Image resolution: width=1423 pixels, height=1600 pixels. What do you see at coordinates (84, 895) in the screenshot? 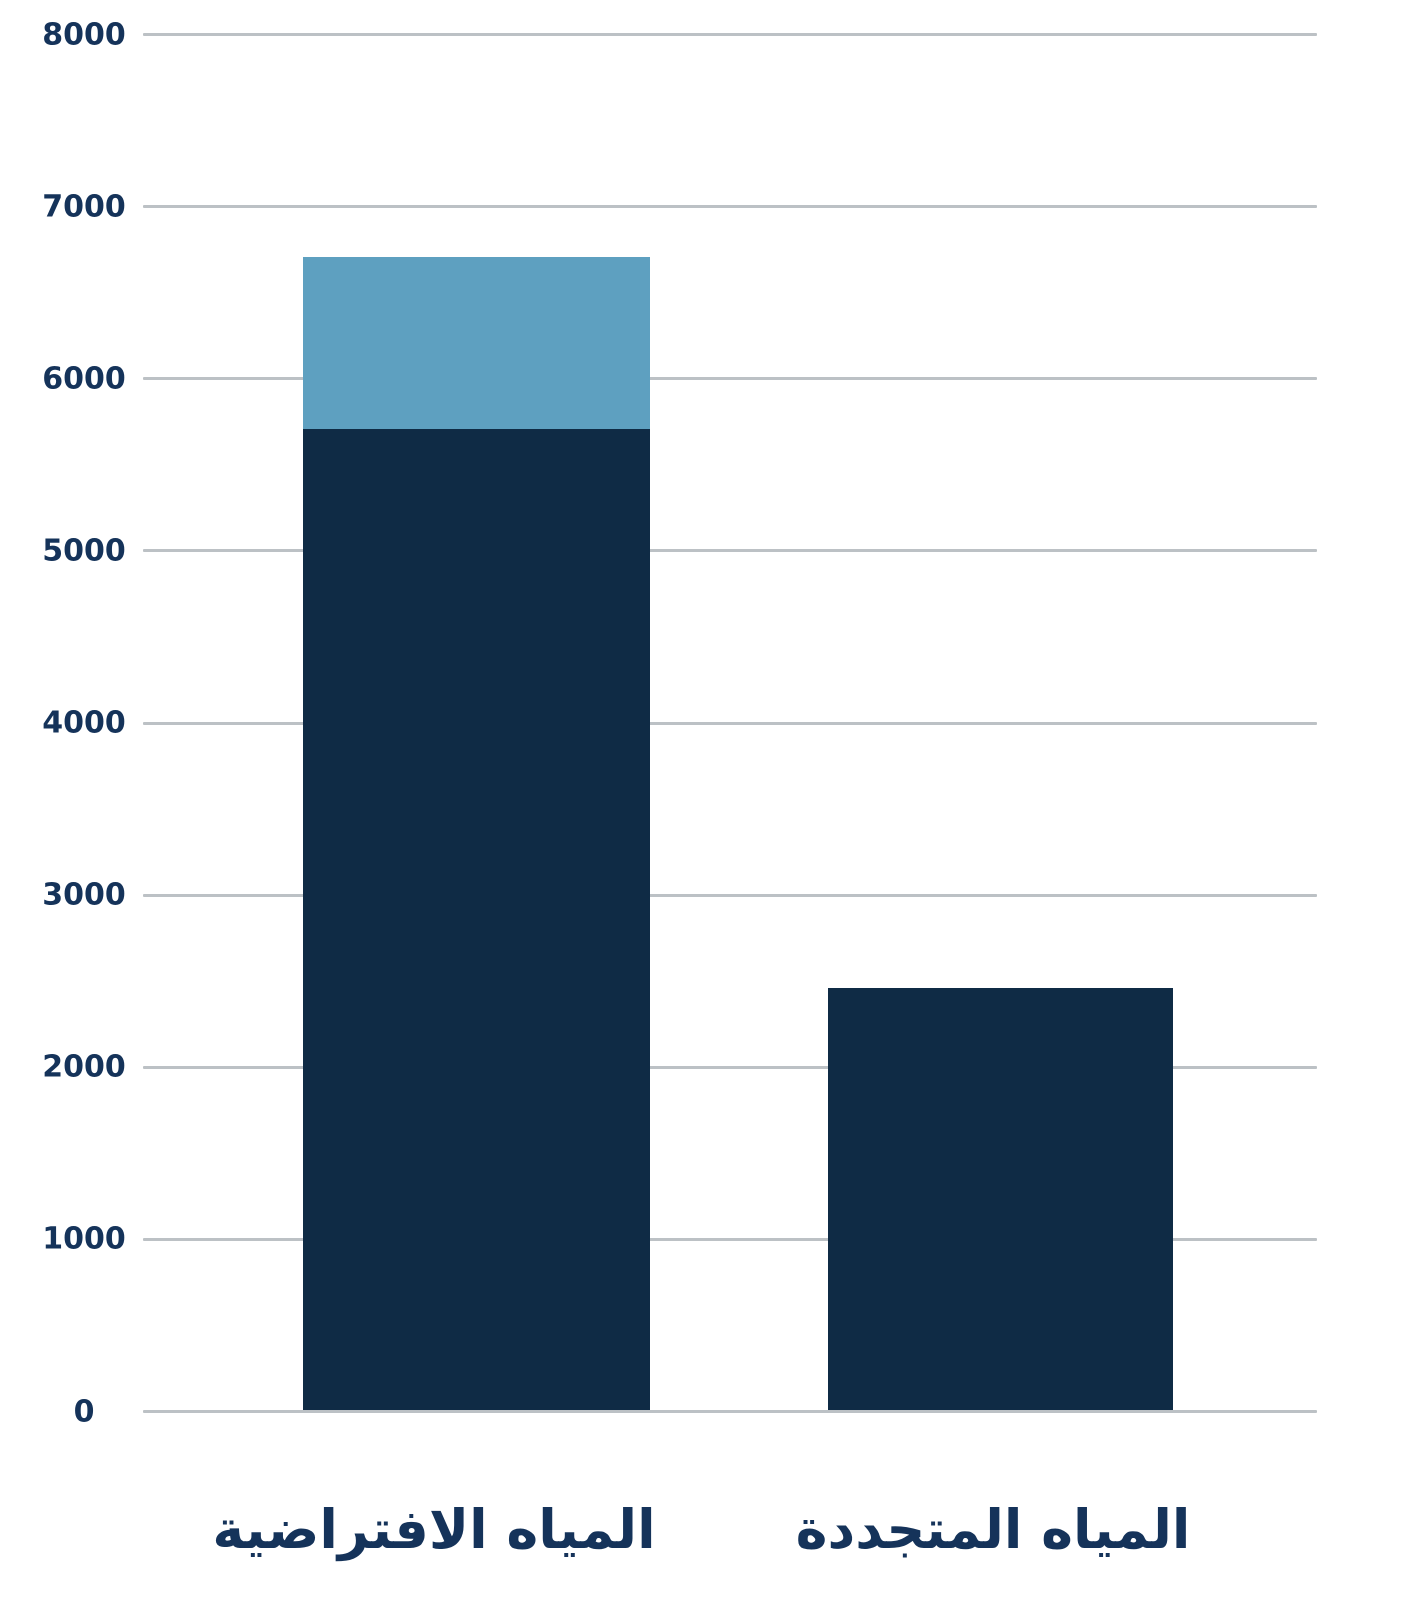
I see `y-tick-label-3000: 3000` at bounding box center [84, 895].